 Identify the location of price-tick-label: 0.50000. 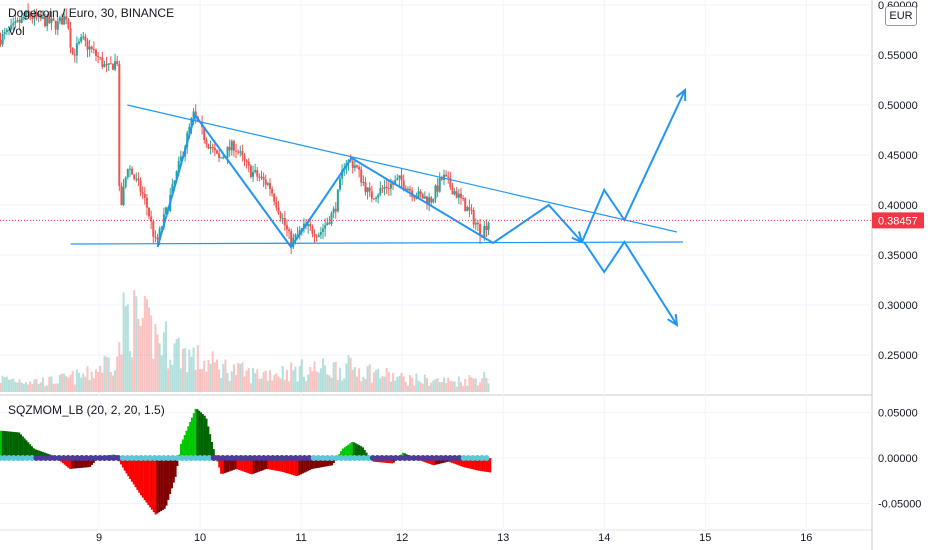
(898, 106).